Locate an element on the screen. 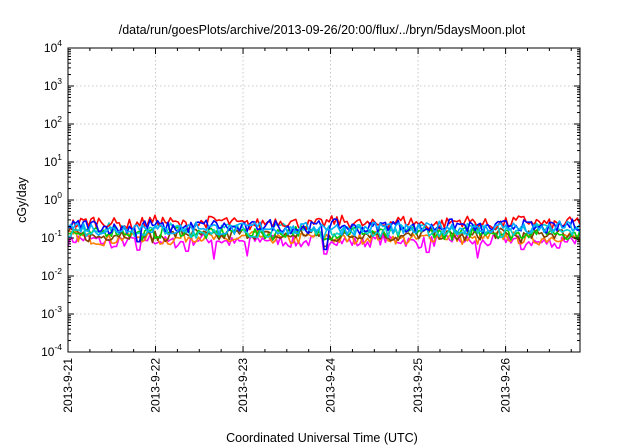  y-tick-label: 10¹ is located at coordinates (53, 160).